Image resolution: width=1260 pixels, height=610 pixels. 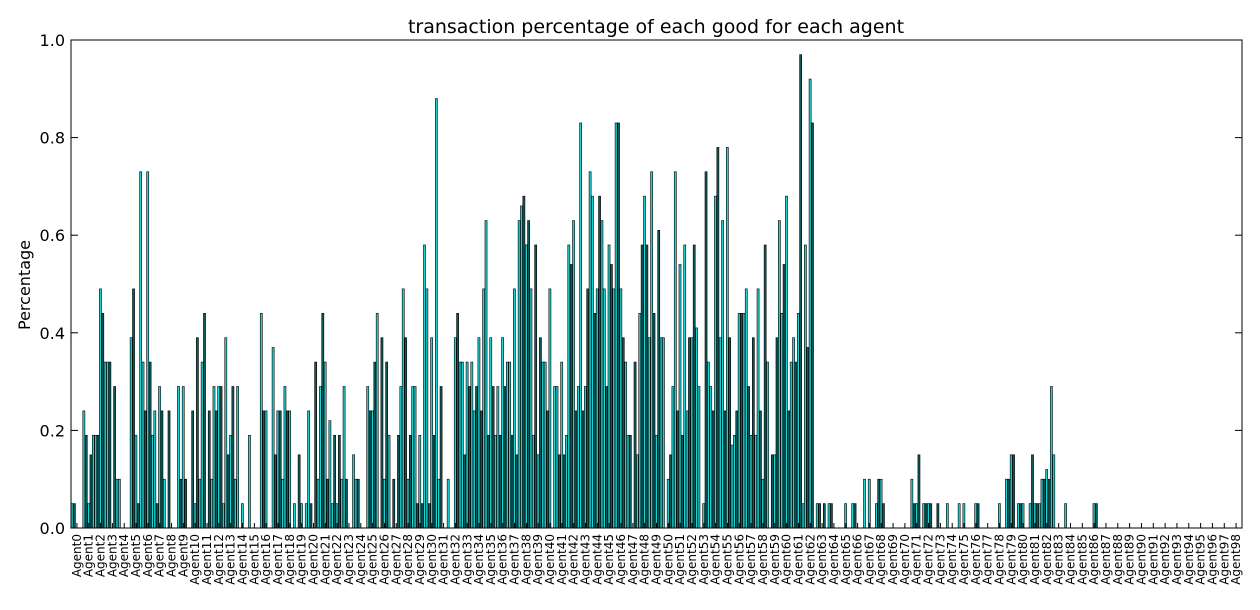 What do you see at coordinates (24, 285) in the screenshot?
I see `y-axis-label: Percentage` at bounding box center [24, 285].